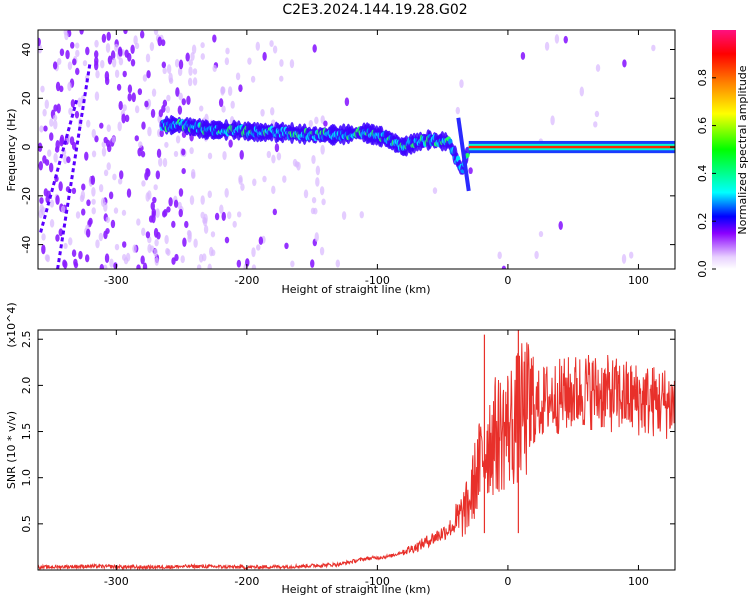 This screenshot has width=750, height=600. What do you see at coordinates (467, 155) in the screenshot?
I see `signal-track-core` at bounding box center [467, 155].